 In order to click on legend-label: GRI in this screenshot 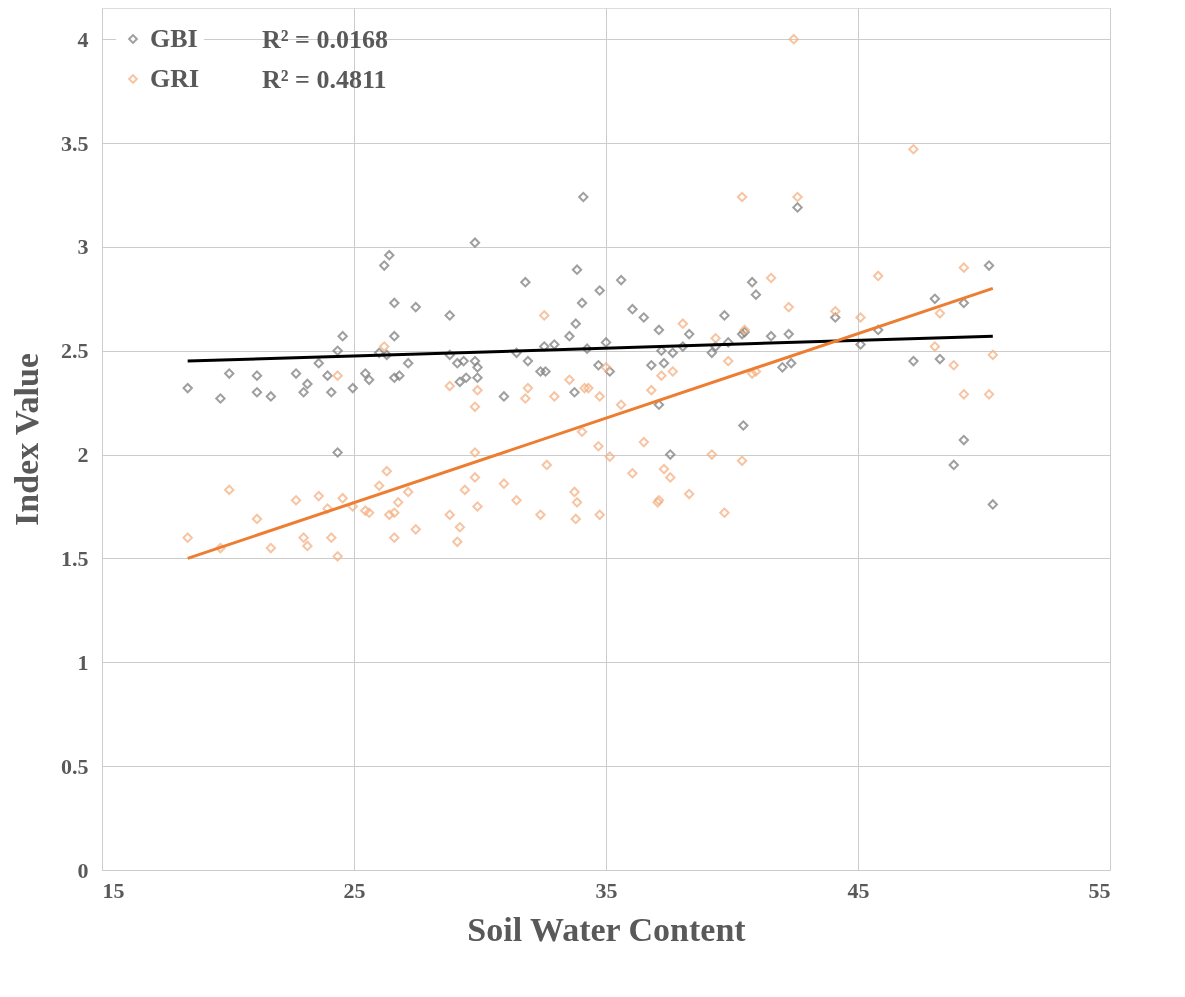, I will do `click(175, 78)`.